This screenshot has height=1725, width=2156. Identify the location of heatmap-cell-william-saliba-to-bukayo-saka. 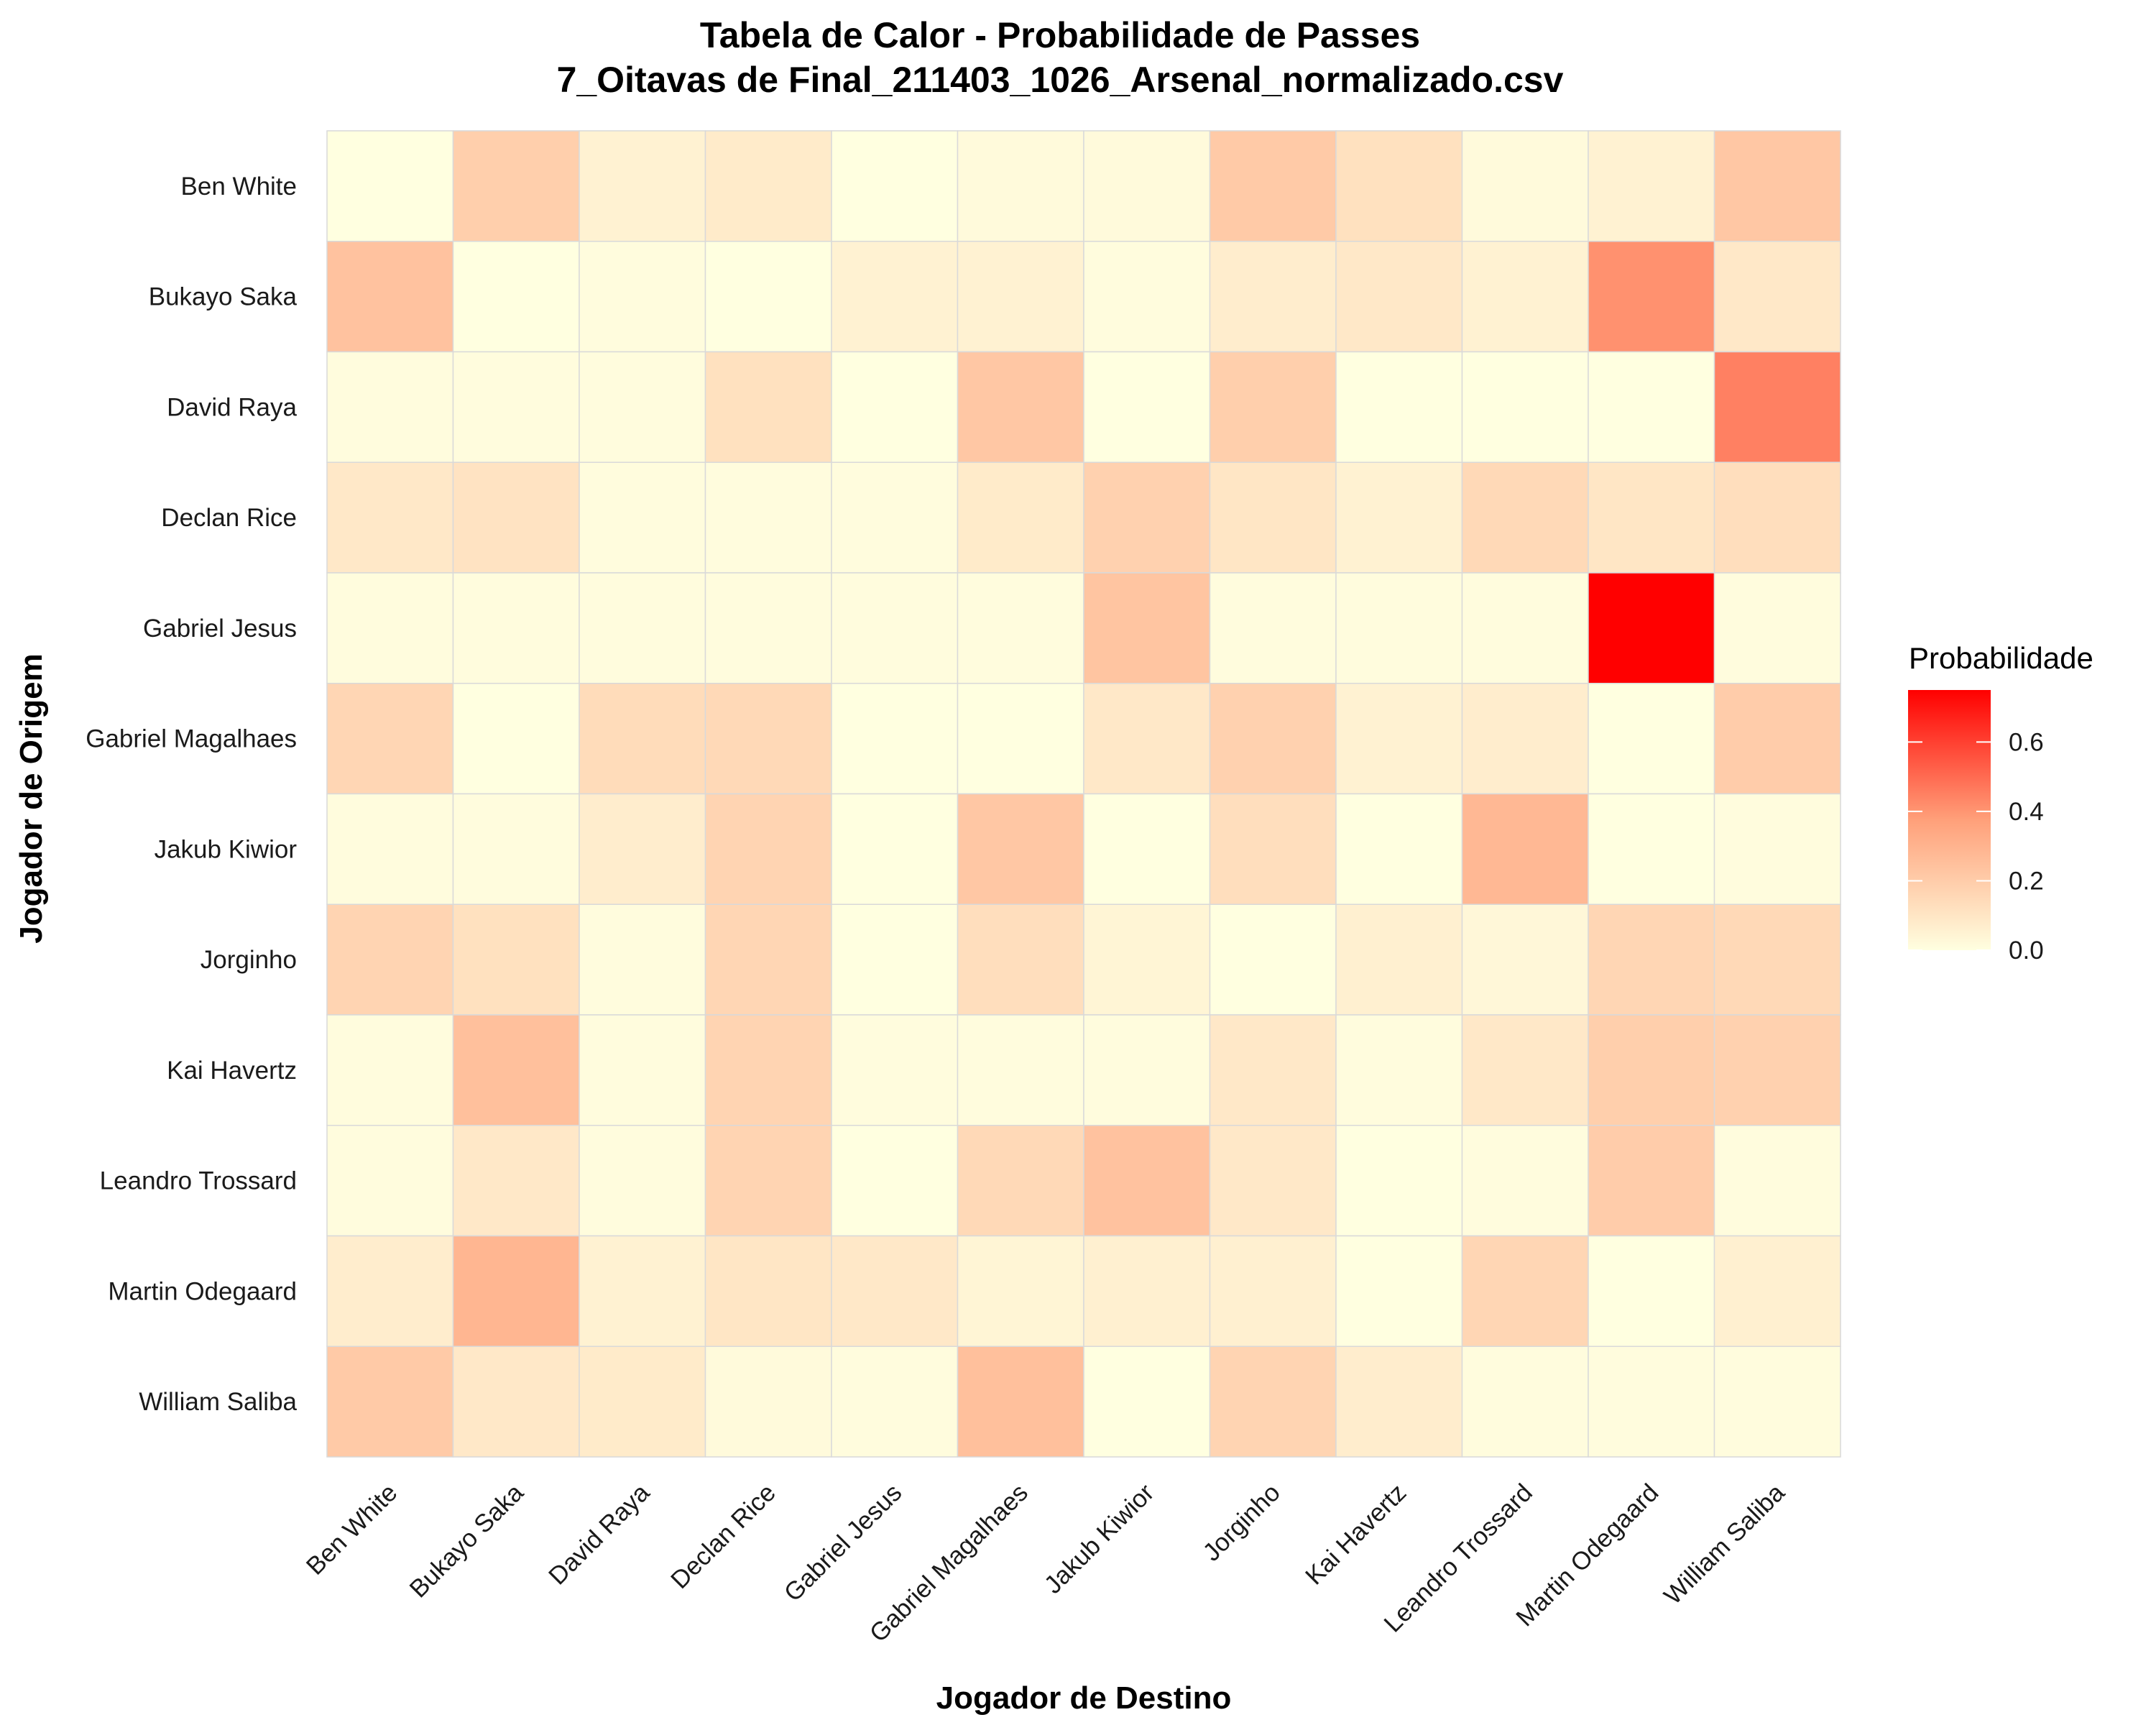
(516, 1402).